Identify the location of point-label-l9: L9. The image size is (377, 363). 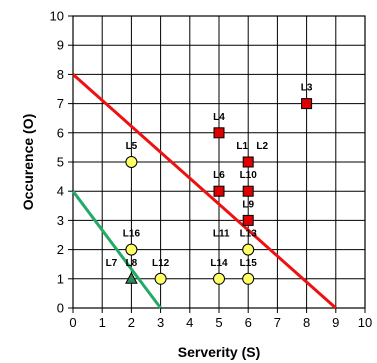
(248, 204).